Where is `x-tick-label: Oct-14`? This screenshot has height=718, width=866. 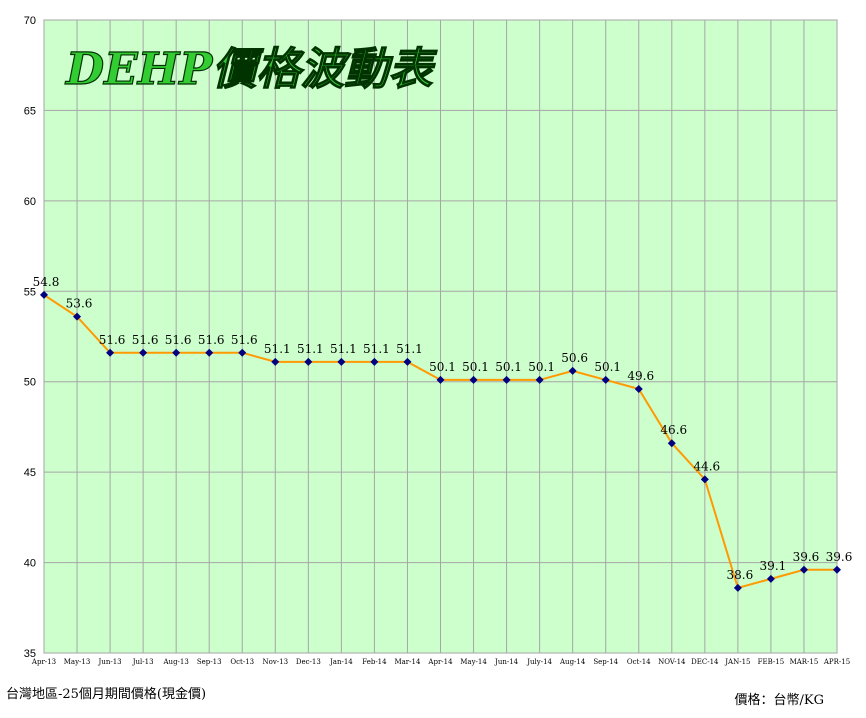
x-tick-label: Oct-14 is located at coordinates (639, 662).